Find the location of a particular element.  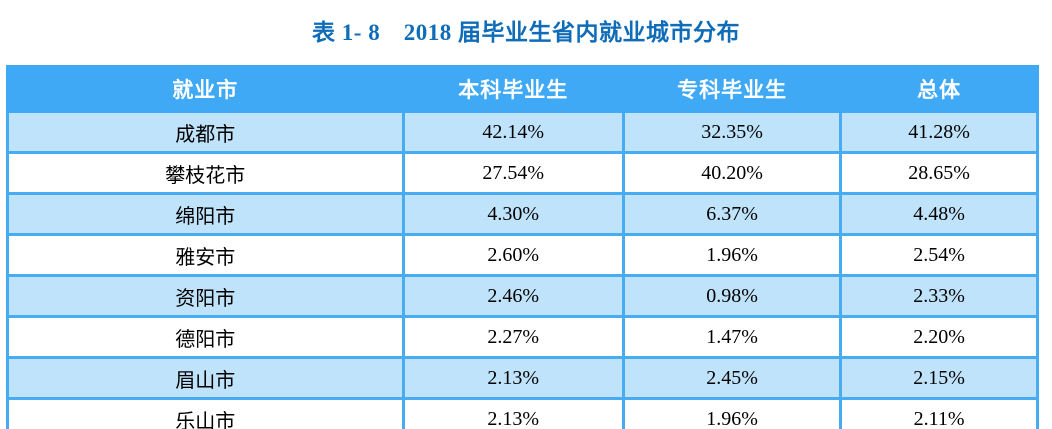

table-row: 眉山市 2.13% 2.45% 2.15% is located at coordinates (522, 378).